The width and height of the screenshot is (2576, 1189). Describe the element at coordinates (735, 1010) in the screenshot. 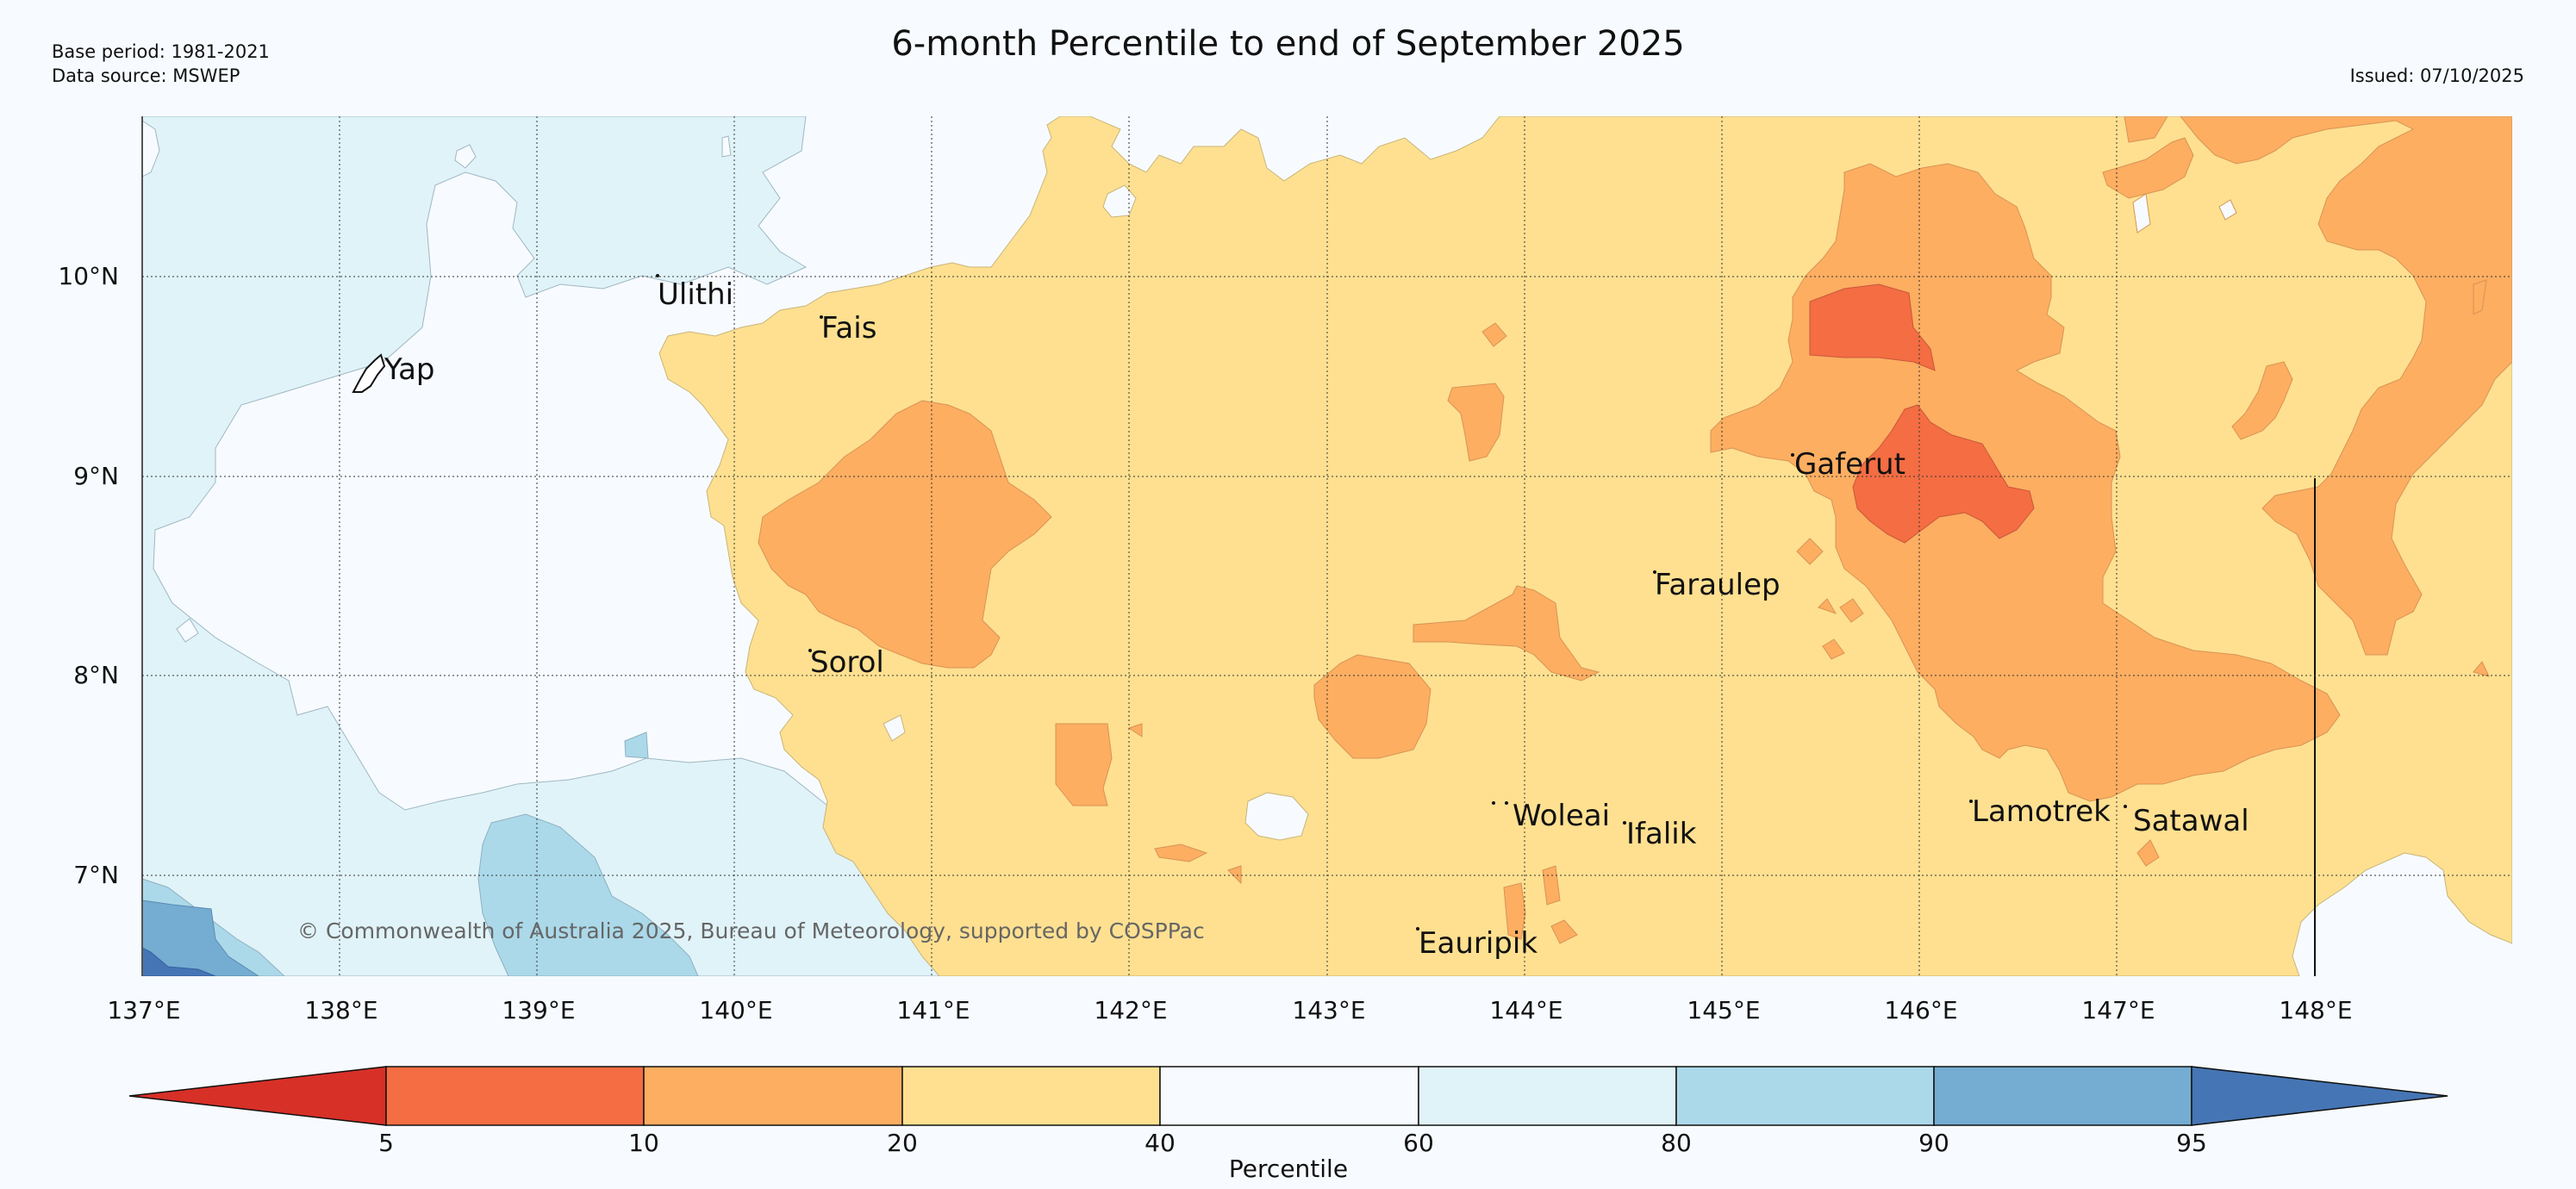

I see `lon-label: 140°E` at that location.